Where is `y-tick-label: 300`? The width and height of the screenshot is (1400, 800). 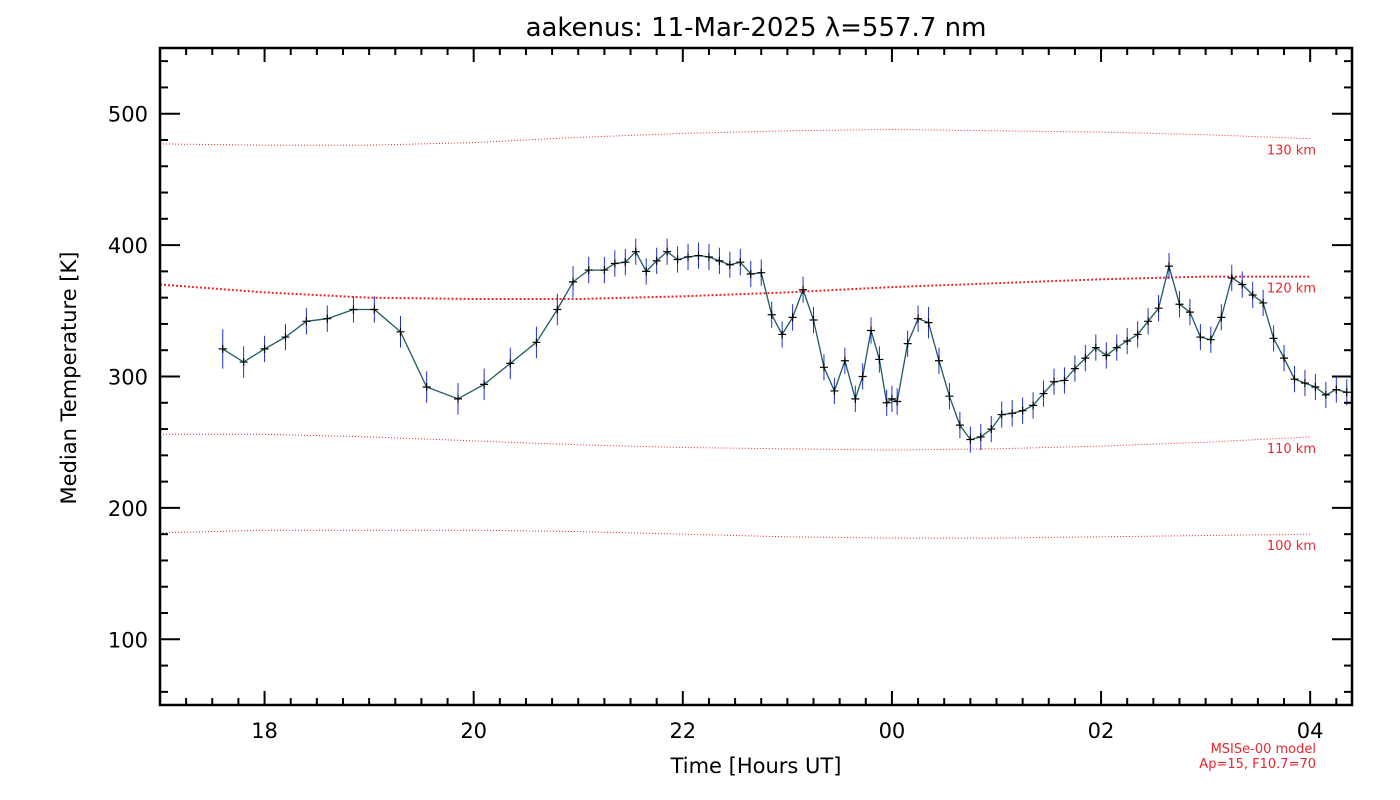
y-tick-label: 300 is located at coordinates (128, 378).